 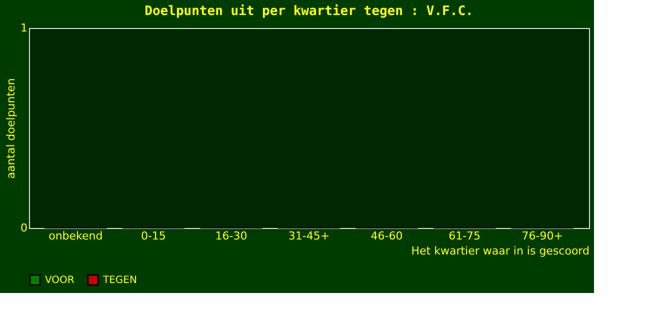 What do you see at coordinates (464, 236) in the screenshot?
I see `x-tick-label: 61-75` at bounding box center [464, 236].